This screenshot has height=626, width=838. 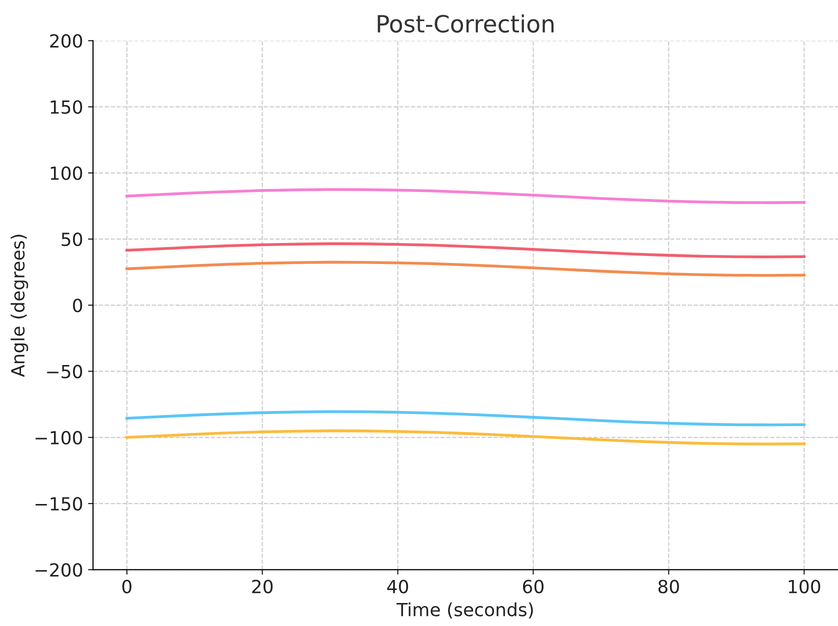 I want to click on y-axis-title: Angle (degrees), so click(x=19, y=305).